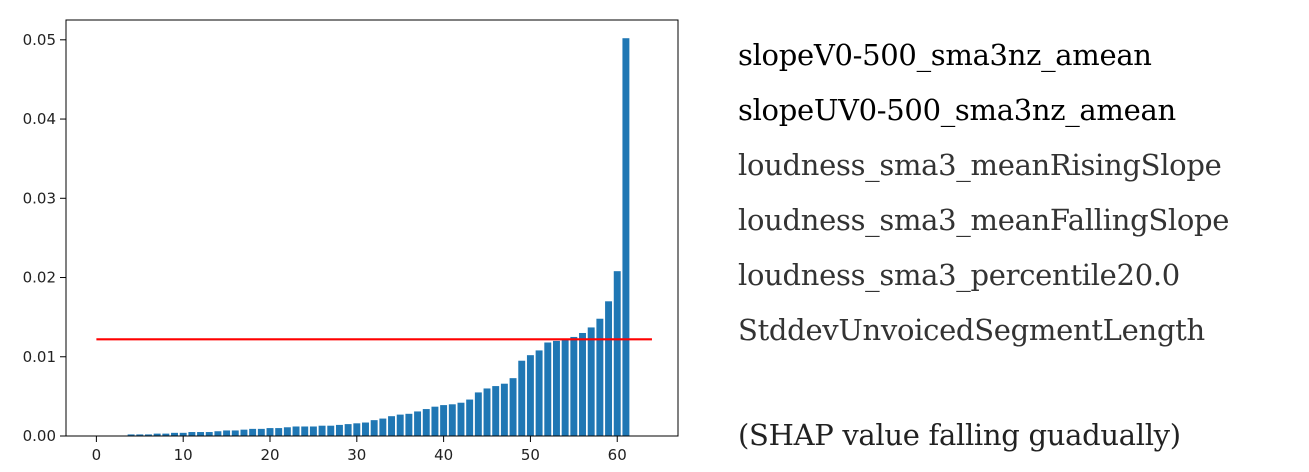 This screenshot has height=472, width=1309. I want to click on feature-item: loudness_sma3_percentile20.0, so click(959, 275).